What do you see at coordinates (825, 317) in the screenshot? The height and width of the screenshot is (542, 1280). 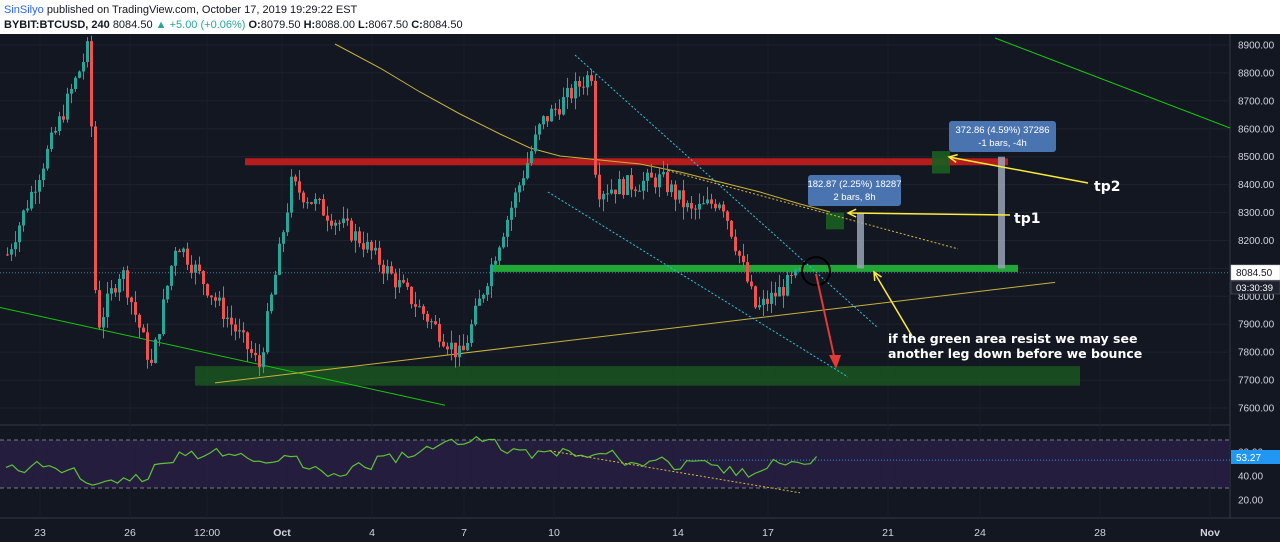 I see `red-arrow` at bounding box center [825, 317].